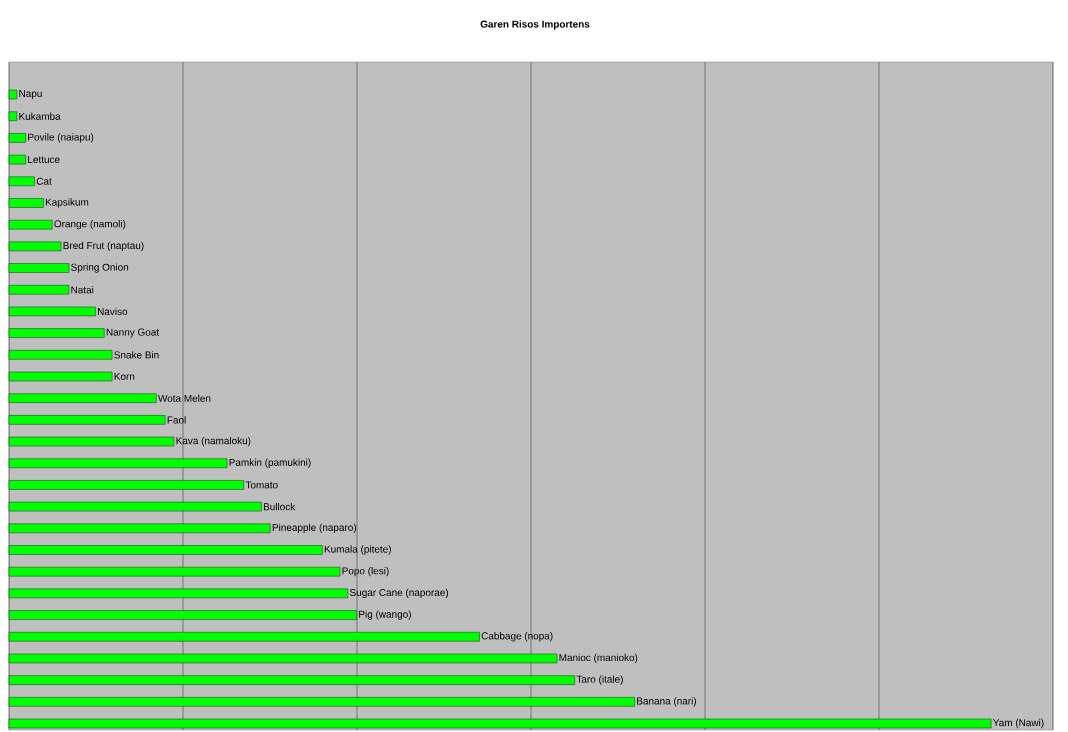  What do you see at coordinates (261, 485) in the screenshot?
I see `y-tick-label: Tomato` at bounding box center [261, 485].